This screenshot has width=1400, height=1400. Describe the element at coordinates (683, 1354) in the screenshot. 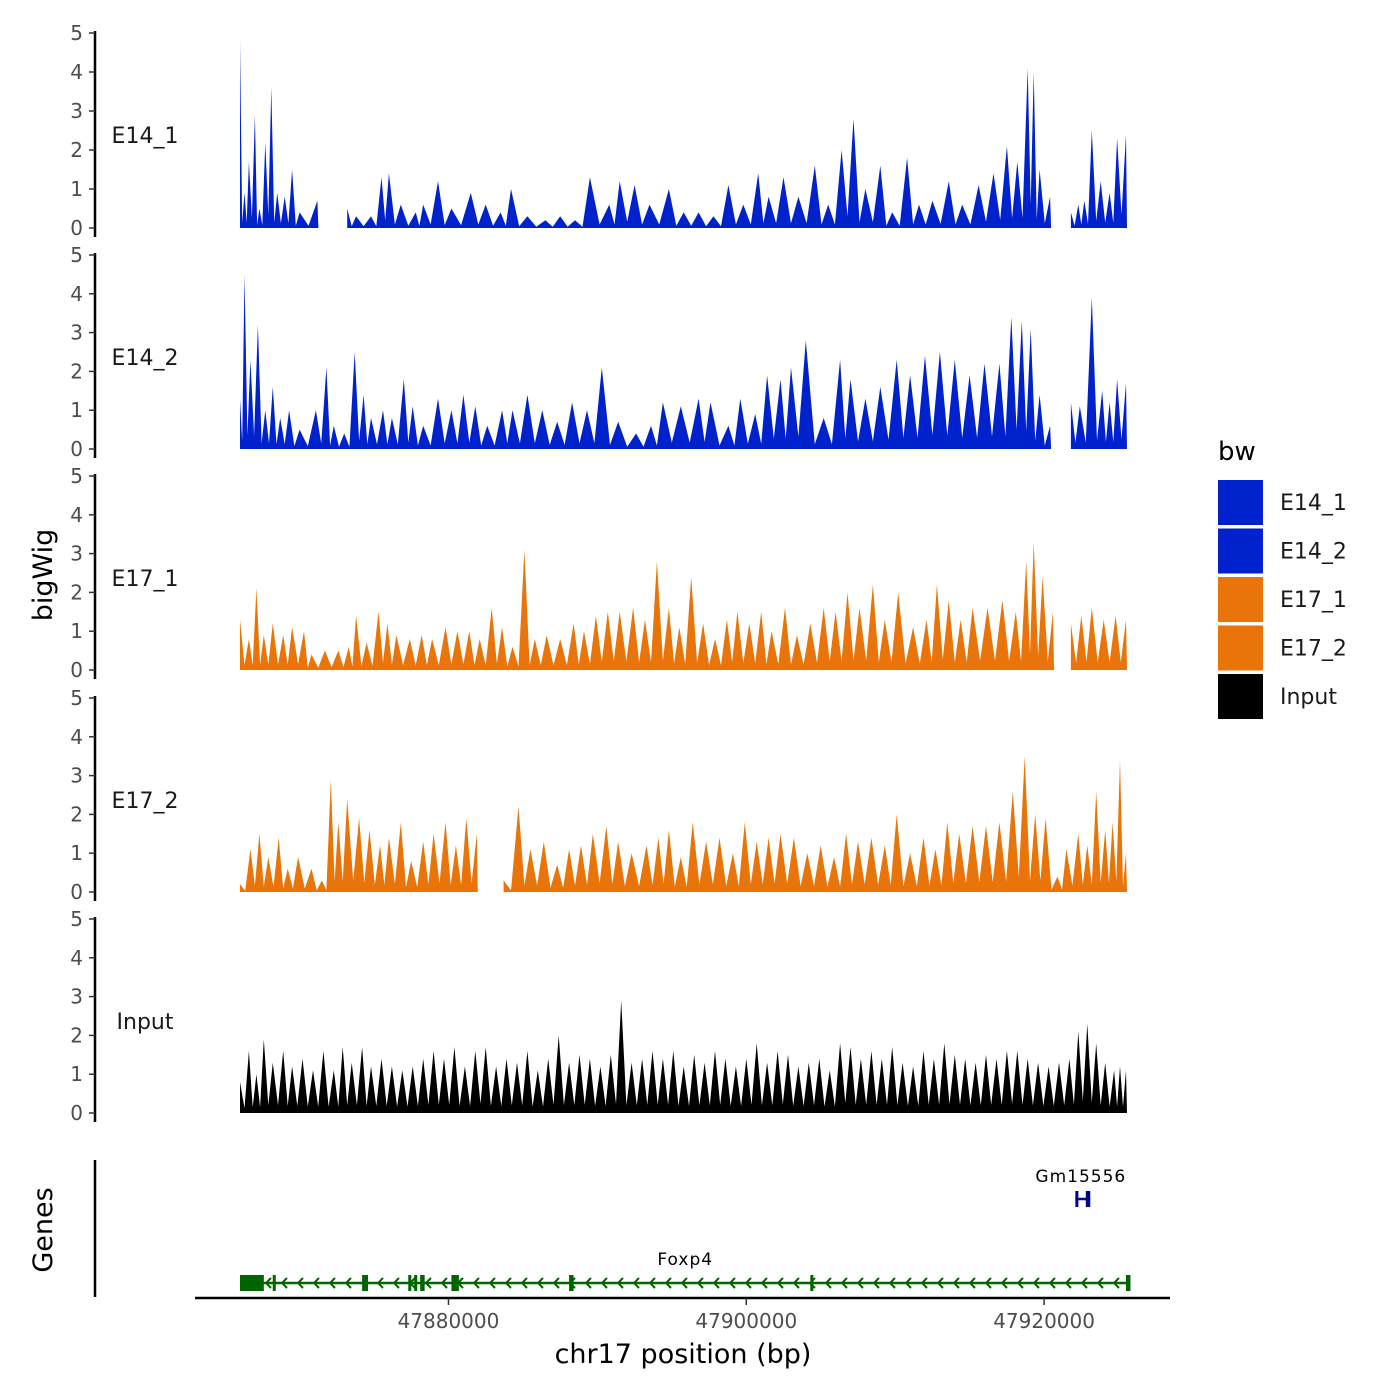

I see `x-axis-title: chr17 position (bp)` at that location.